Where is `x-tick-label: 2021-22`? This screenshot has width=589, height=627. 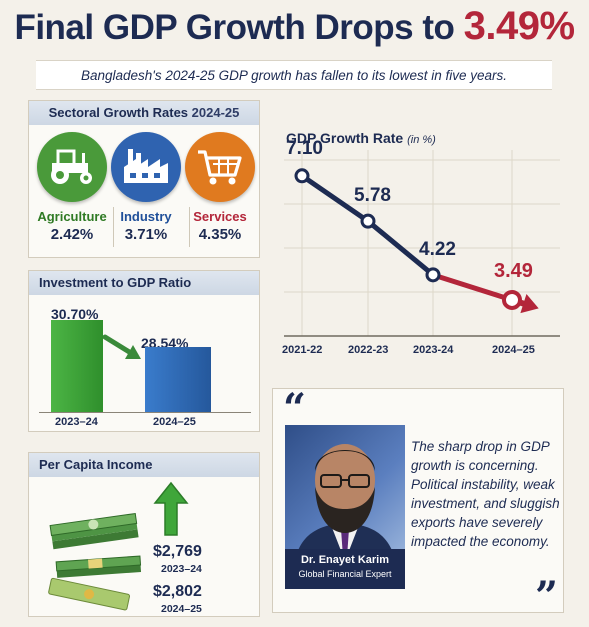 x-tick-label: 2021-22 is located at coordinates (302, 350).